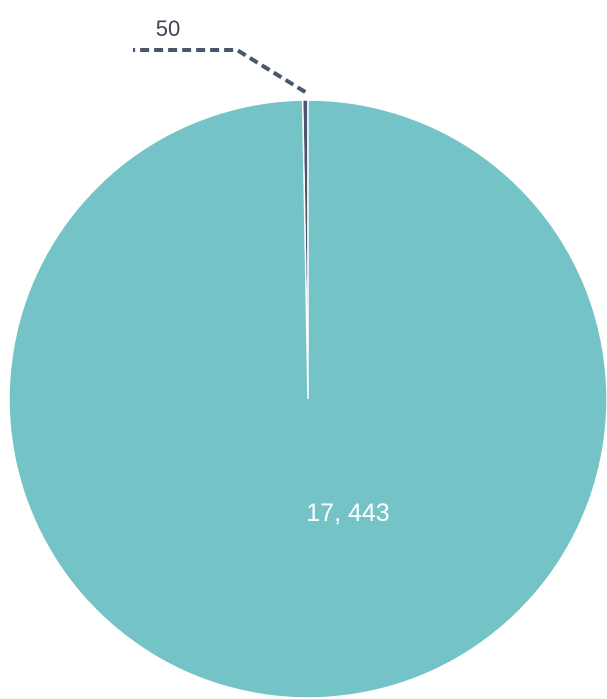 This screenshot has height=699, width=607. I want to click on leader-line-small, so click(220, 71).